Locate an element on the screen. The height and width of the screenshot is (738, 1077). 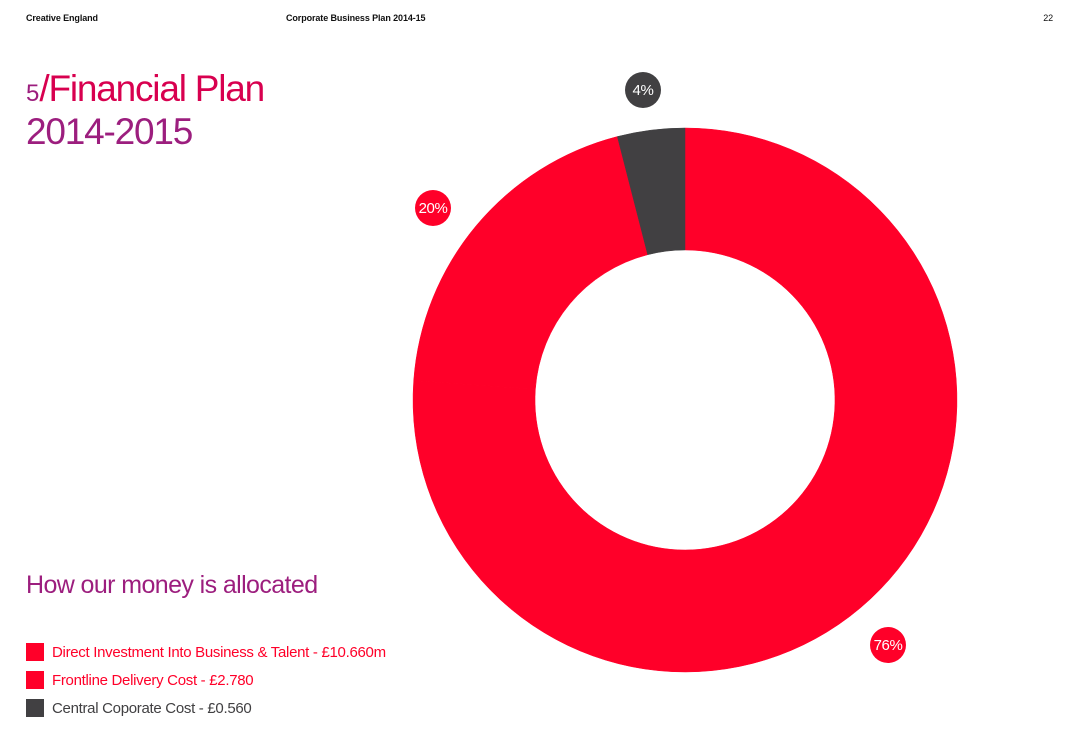
section-number: 5 is located at coordinates (33, 93).